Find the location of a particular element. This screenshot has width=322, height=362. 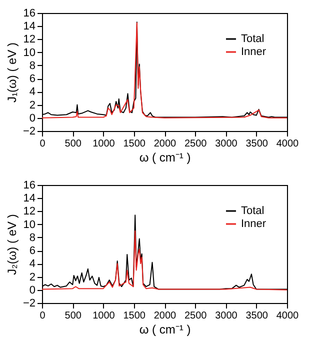

y-axis-title: J₂(ω) ( eV ) is located at coordinates (11, 244).